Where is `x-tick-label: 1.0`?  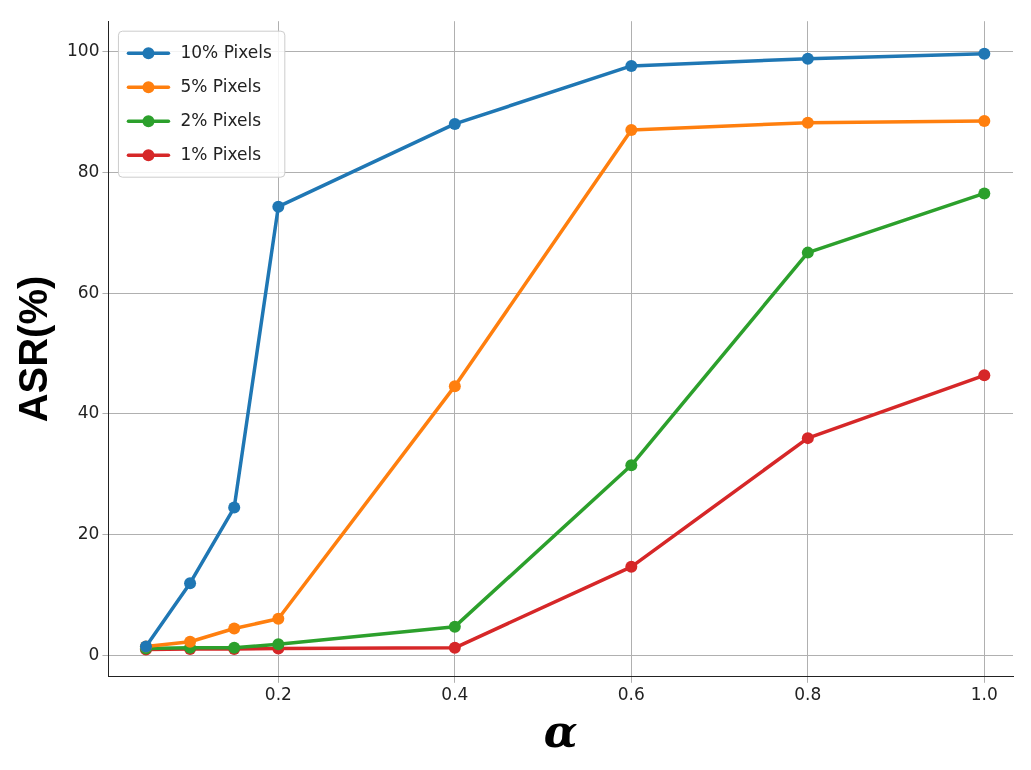 x-tick-label: 1.0 is located at coordinates (984, 694).